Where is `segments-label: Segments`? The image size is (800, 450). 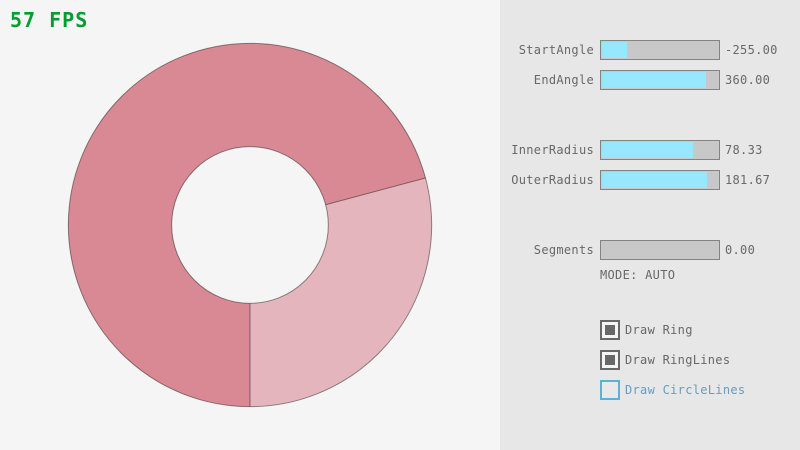 segments-label: Segments is located at coordinates (563, 250).